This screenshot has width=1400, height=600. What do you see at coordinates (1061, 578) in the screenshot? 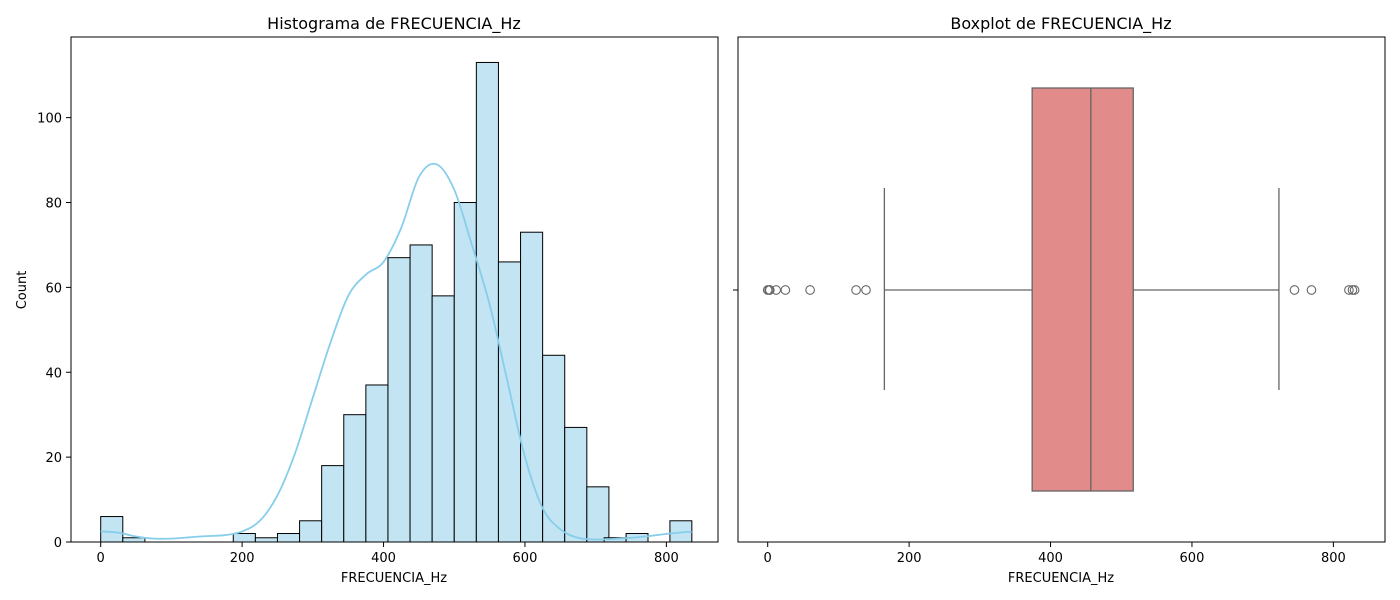
I see `boxplot-x-axis-label: FRECUENCIA_Hz` at bounding box center [1061, 578].